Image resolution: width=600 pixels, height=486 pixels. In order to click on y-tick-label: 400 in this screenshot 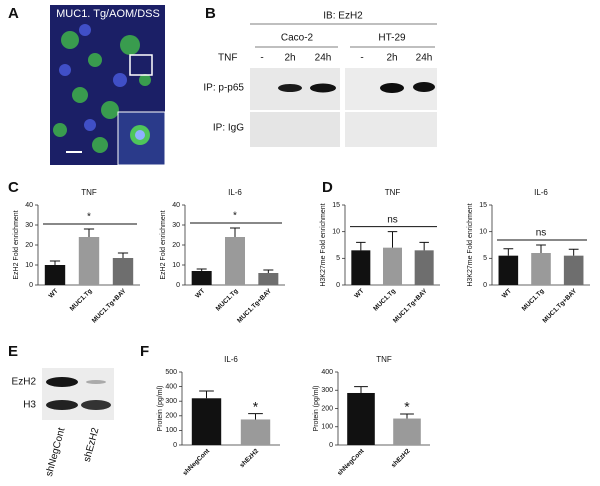, I will do `click(327, 372)`.